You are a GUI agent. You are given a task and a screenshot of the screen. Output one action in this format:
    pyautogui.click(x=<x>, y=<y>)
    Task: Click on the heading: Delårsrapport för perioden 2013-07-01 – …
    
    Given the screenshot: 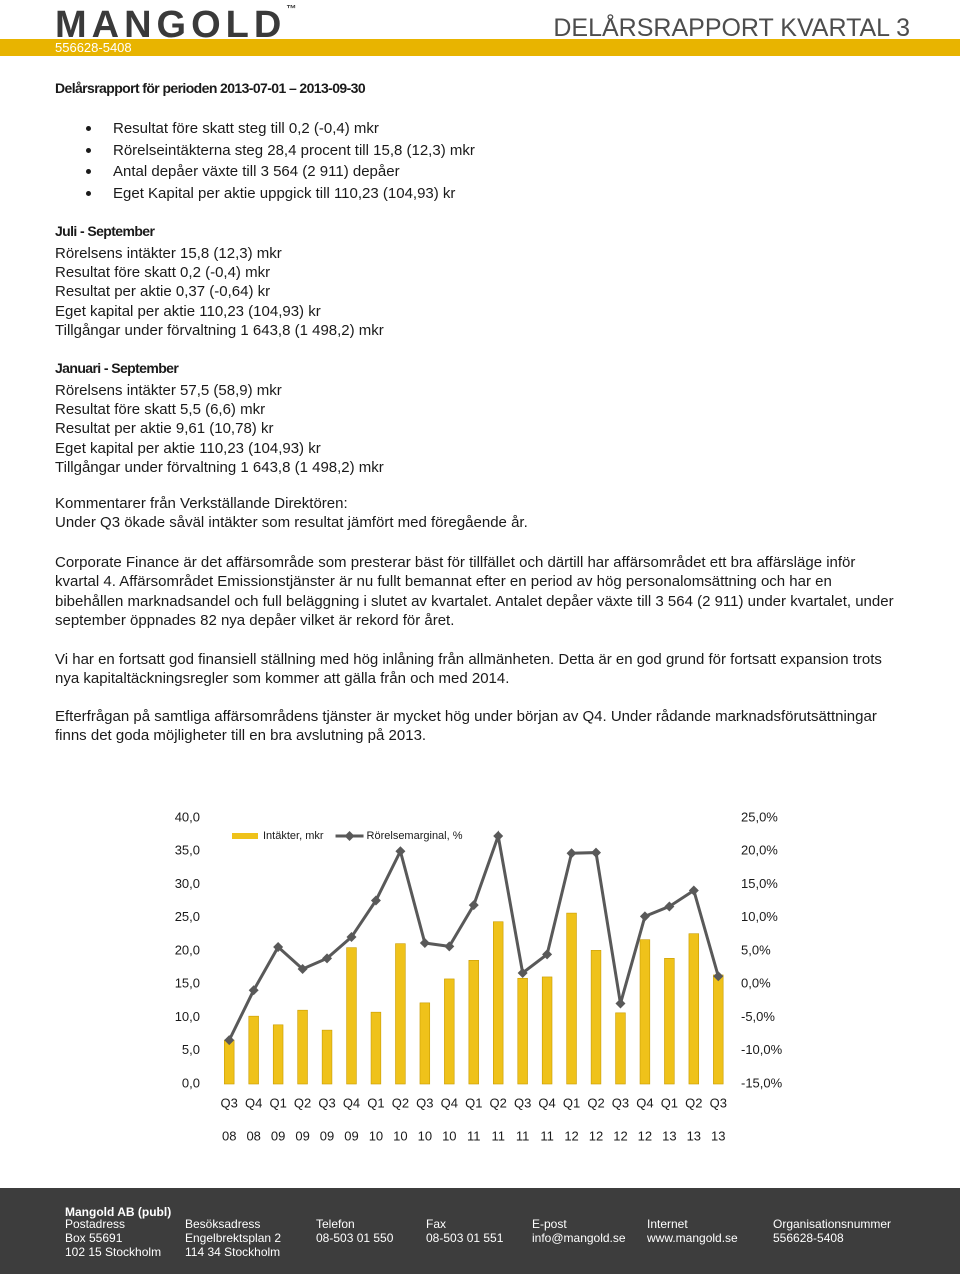 What is the action you would take?
    pyautogui.click(x=210, y=88)
    